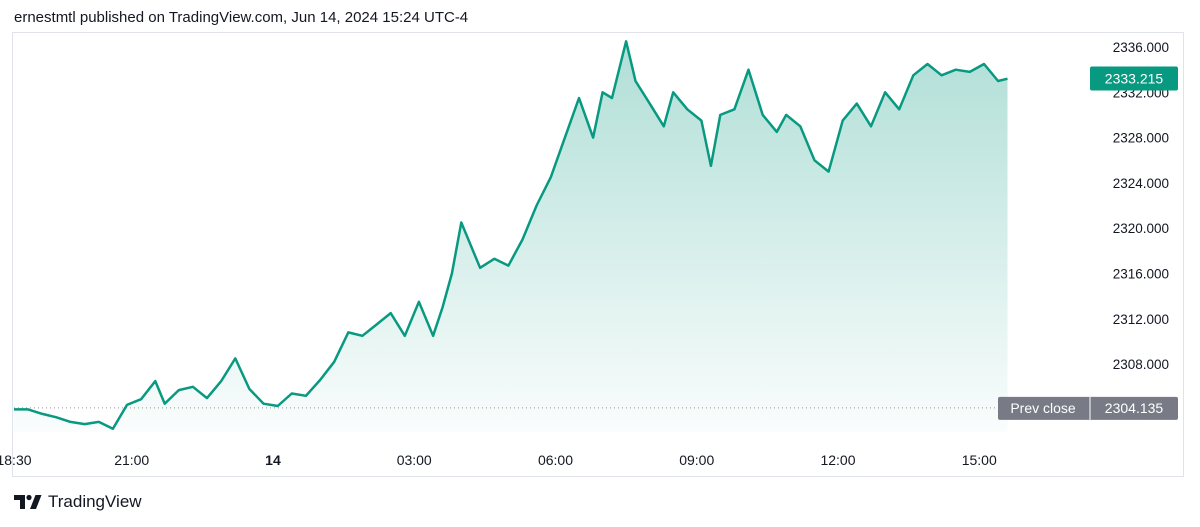 The image size is (1200, 527). Describe the element at coordinates (1141, 138) in the screenshot. I see `y-tick-label: 2328.000` at that location.